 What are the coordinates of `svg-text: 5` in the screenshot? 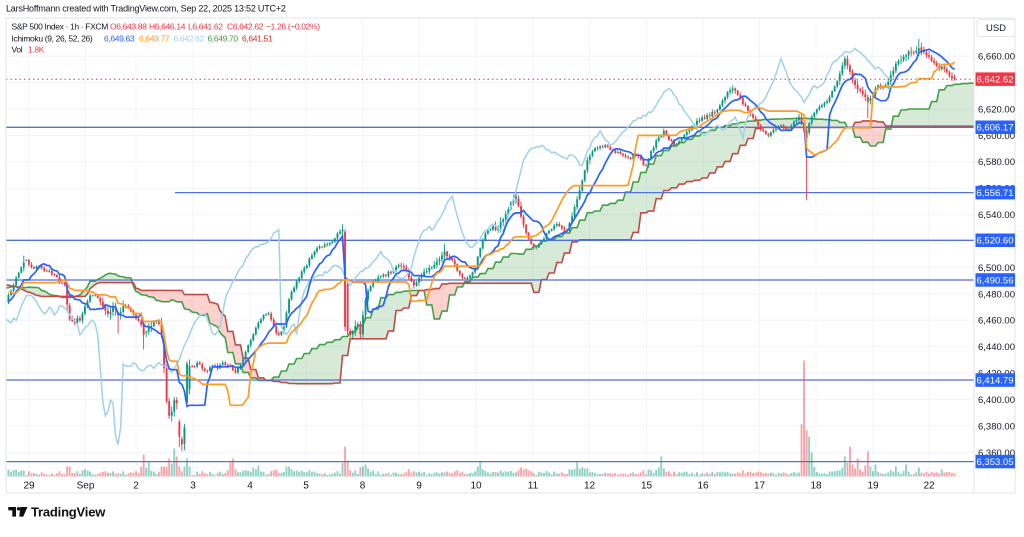 It's located at (306, 486).